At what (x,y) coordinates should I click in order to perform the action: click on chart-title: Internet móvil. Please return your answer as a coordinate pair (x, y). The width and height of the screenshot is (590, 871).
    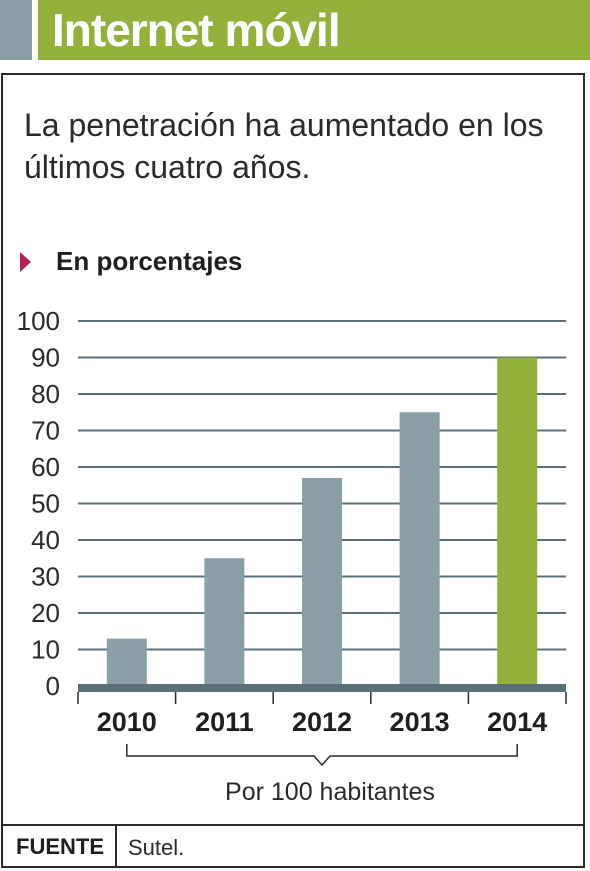
    Looking at the image, I should click on (196, 30).